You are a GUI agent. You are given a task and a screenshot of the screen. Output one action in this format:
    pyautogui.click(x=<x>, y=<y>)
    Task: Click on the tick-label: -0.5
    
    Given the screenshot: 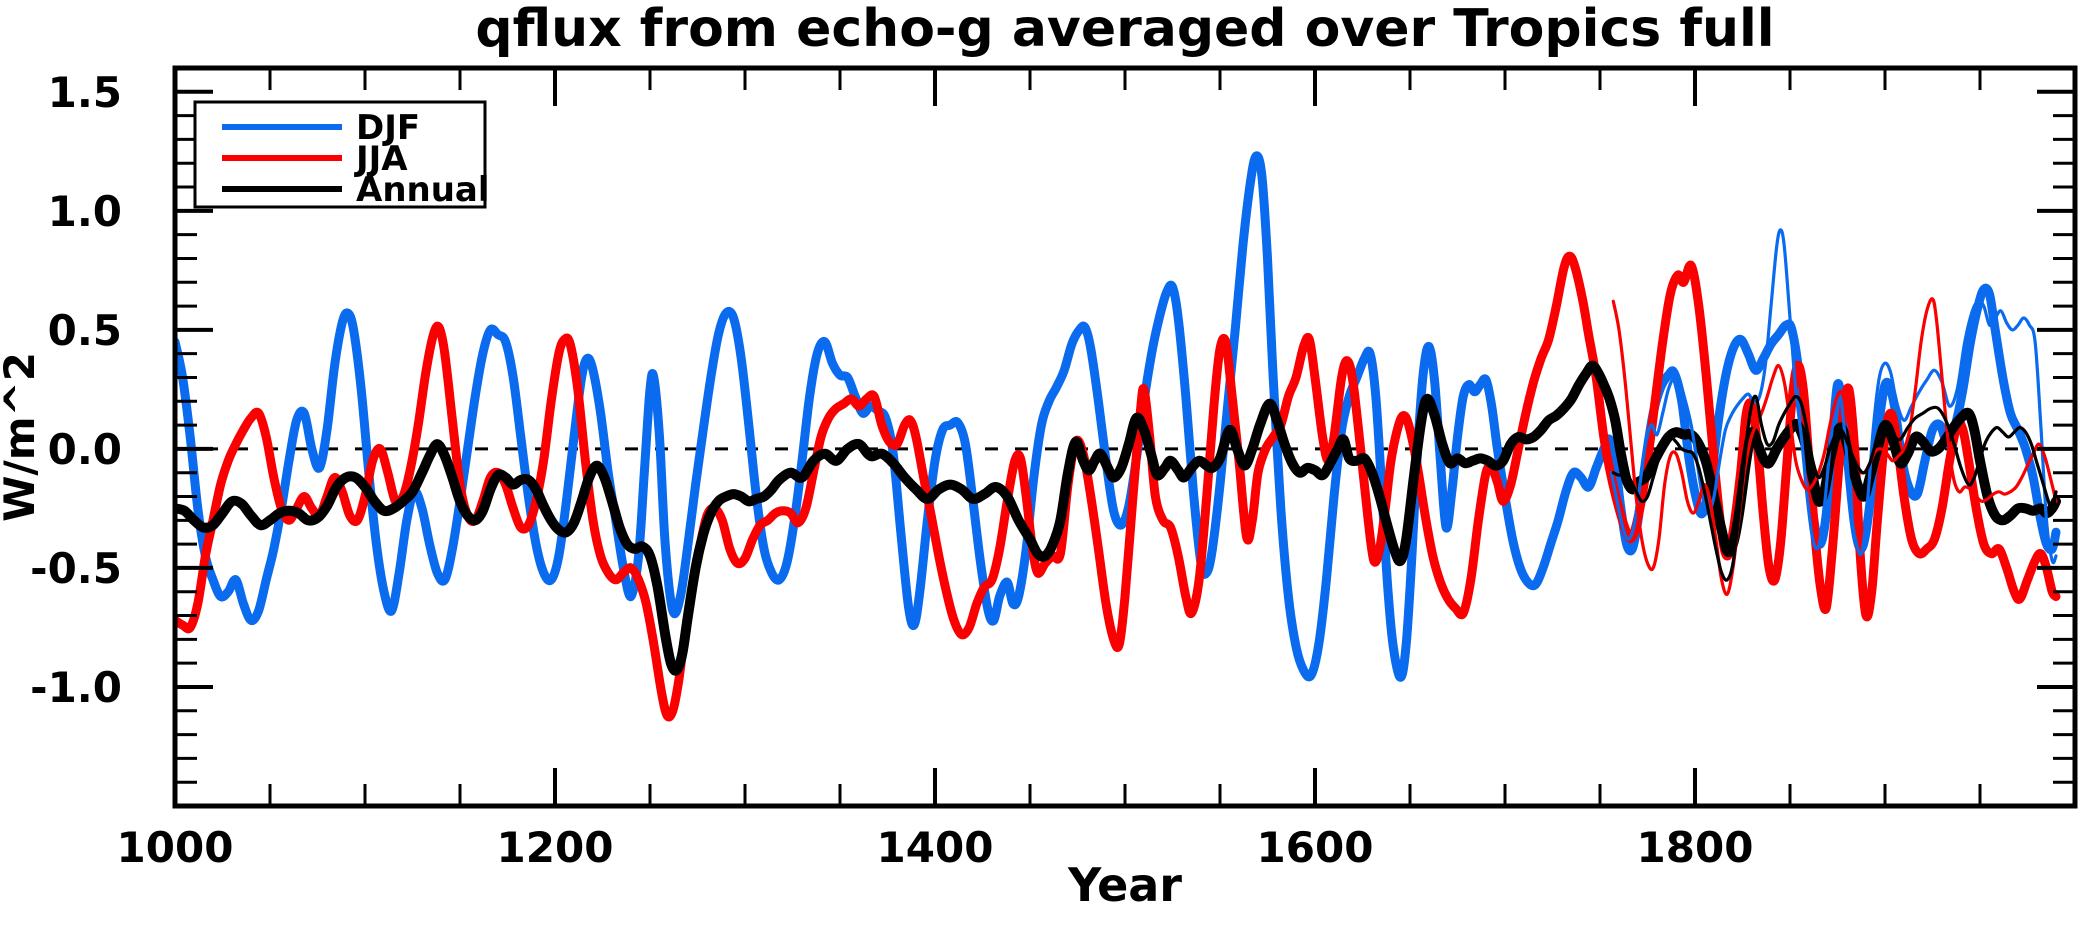 What is the action you would take?
    pyautogui.click(x=76, y=568)
    